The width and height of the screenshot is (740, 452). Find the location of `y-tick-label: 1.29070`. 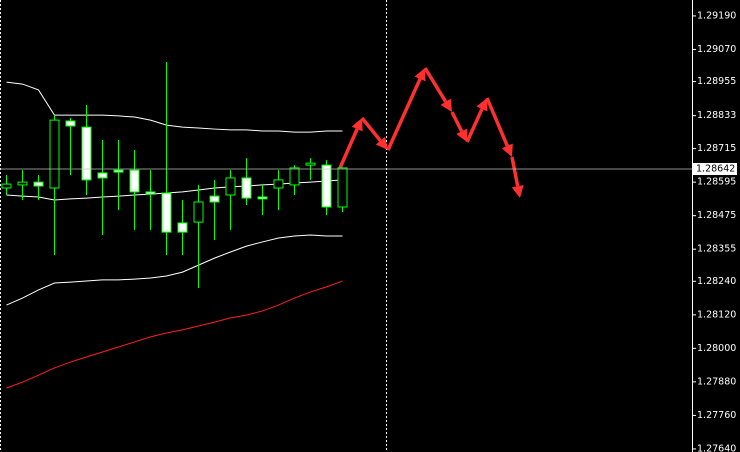

y-tick-label: 1.29070 is located at coordinates (716, 49).